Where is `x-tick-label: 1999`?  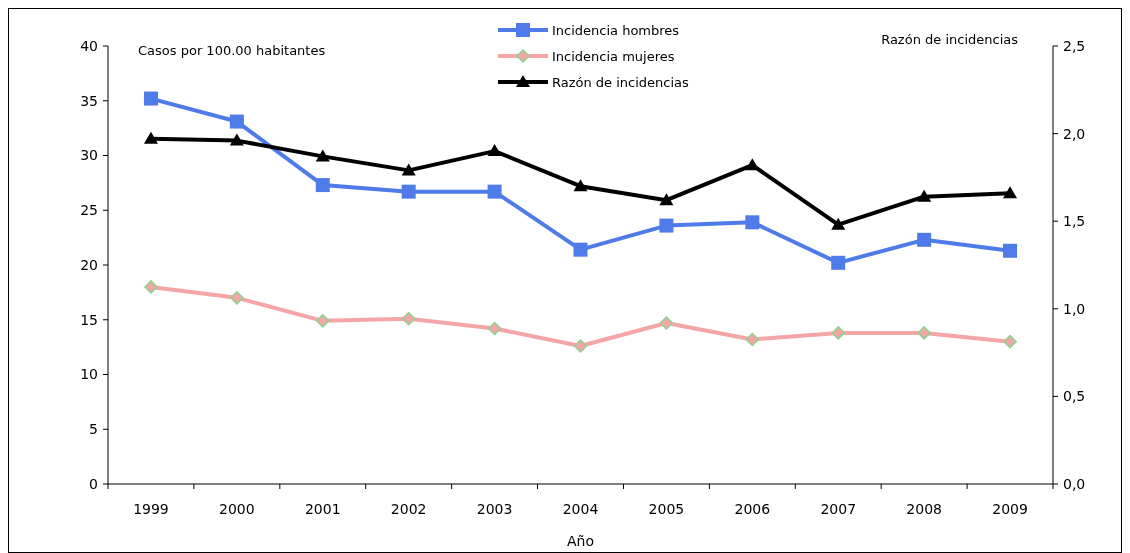
x-tick-label: 1999 is located at coordinates (151, 509).